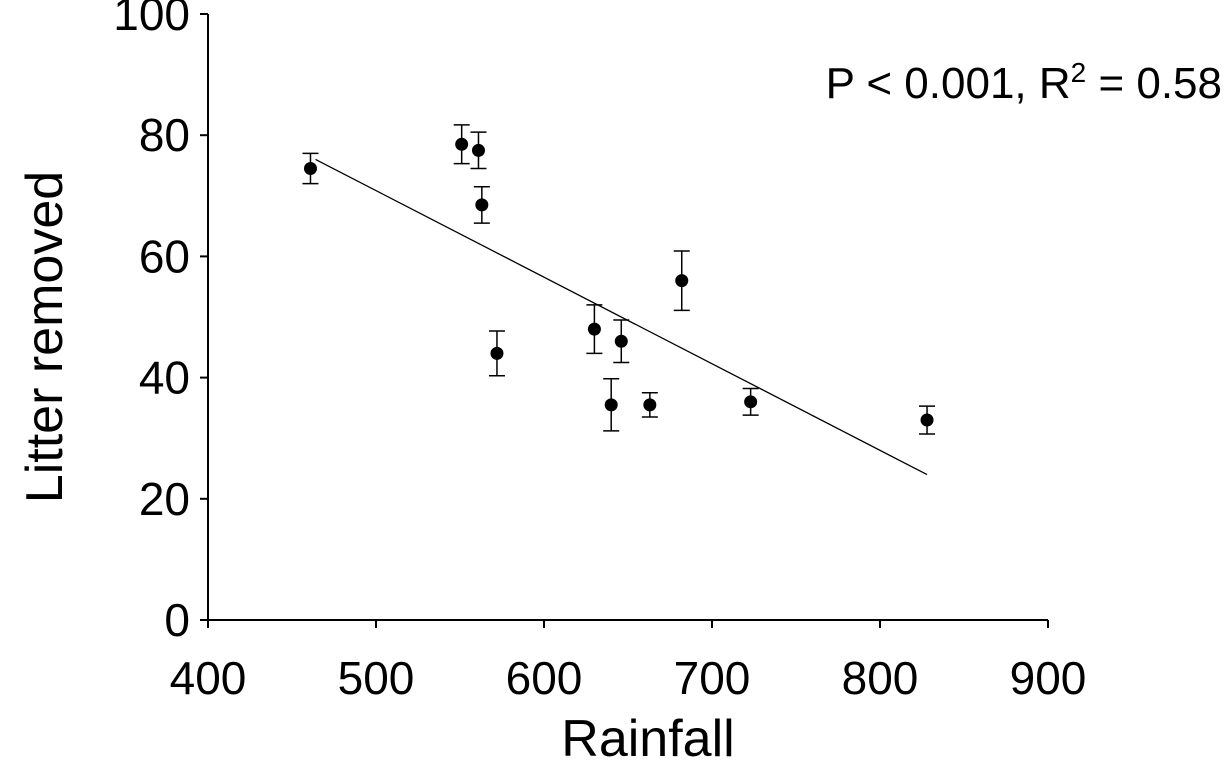 This screenshot has width=1229, height=762. I want to click on x-axis-ticks: 400 500 600 700 800 900, so click(628, 662).